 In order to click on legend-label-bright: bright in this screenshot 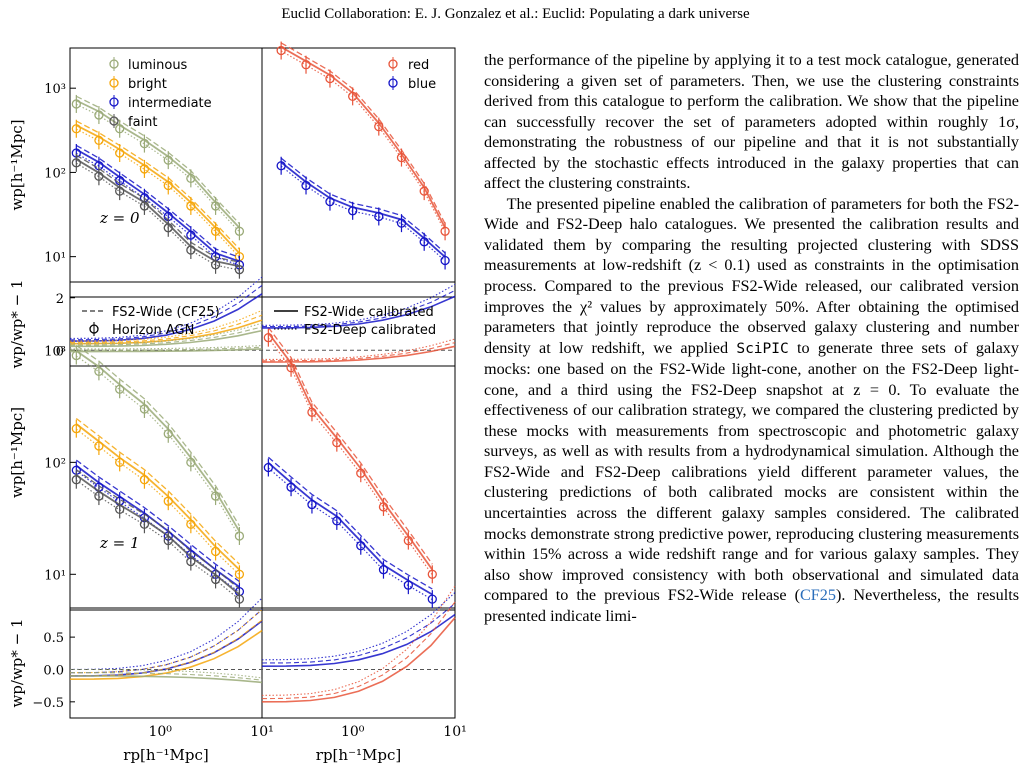, I will do `click(147, 84)`.